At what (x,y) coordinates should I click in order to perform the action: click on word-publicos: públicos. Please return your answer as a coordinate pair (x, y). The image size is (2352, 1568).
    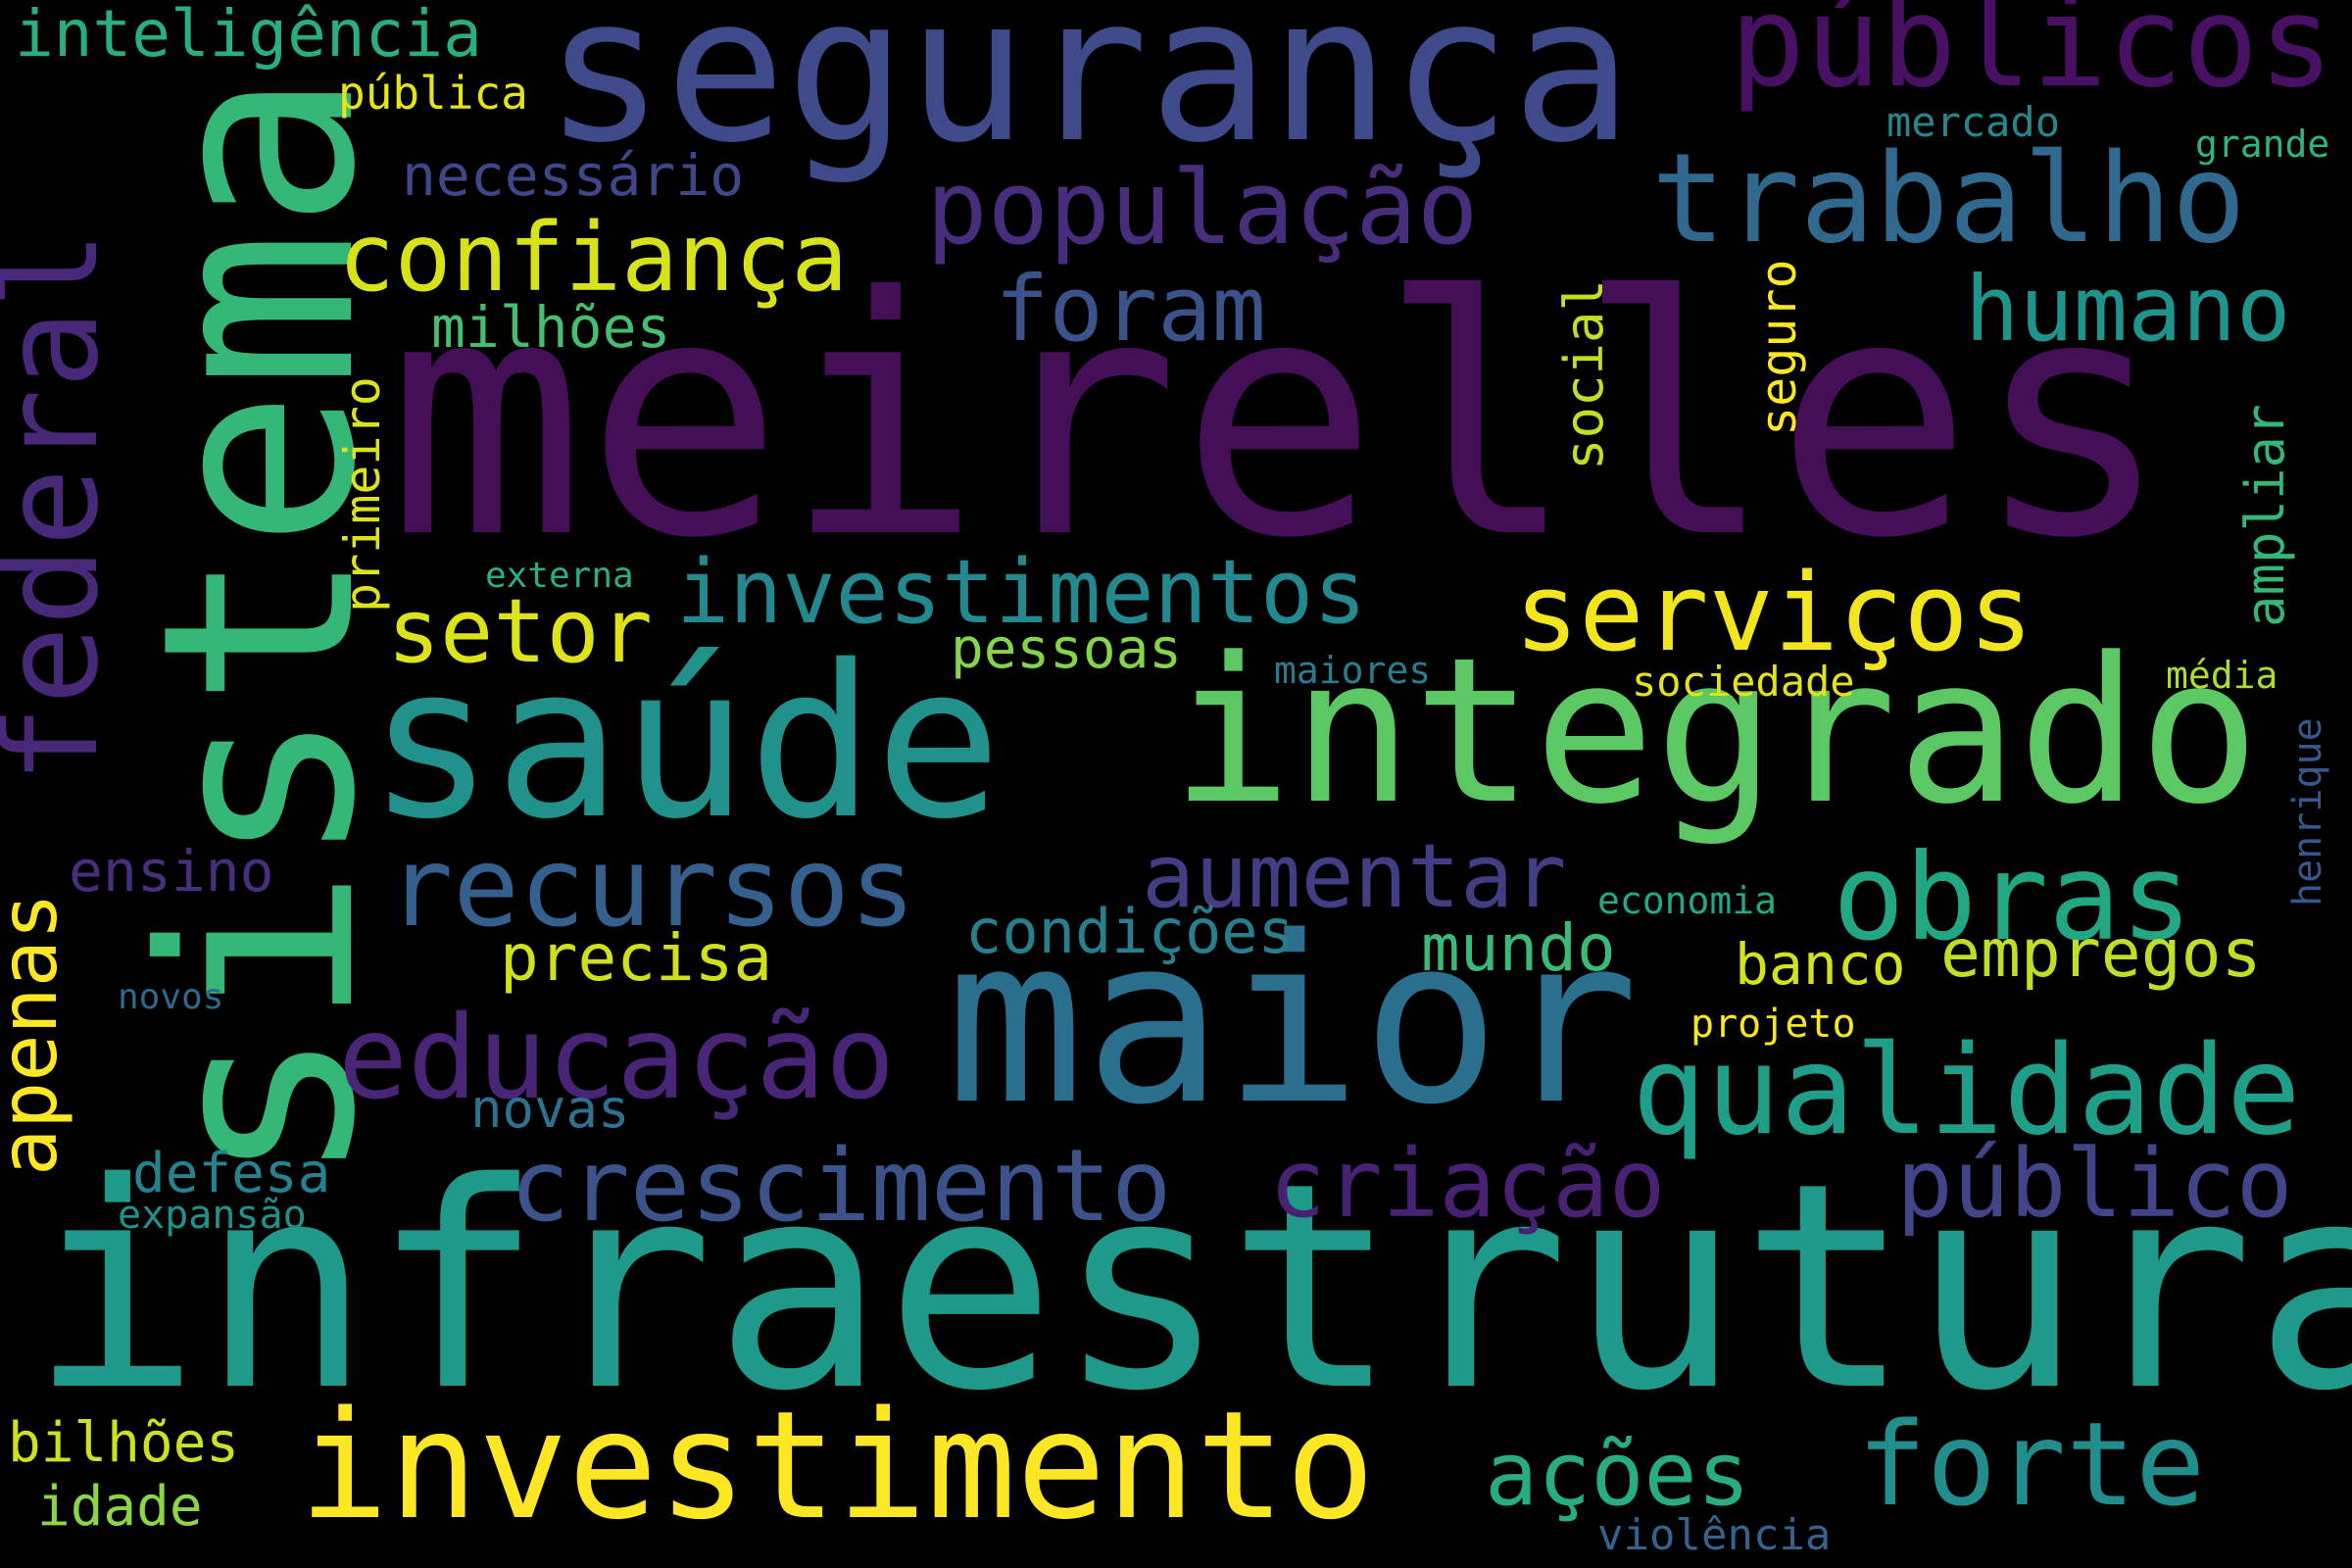
    Looking at the image, I should click on (2032, 58).